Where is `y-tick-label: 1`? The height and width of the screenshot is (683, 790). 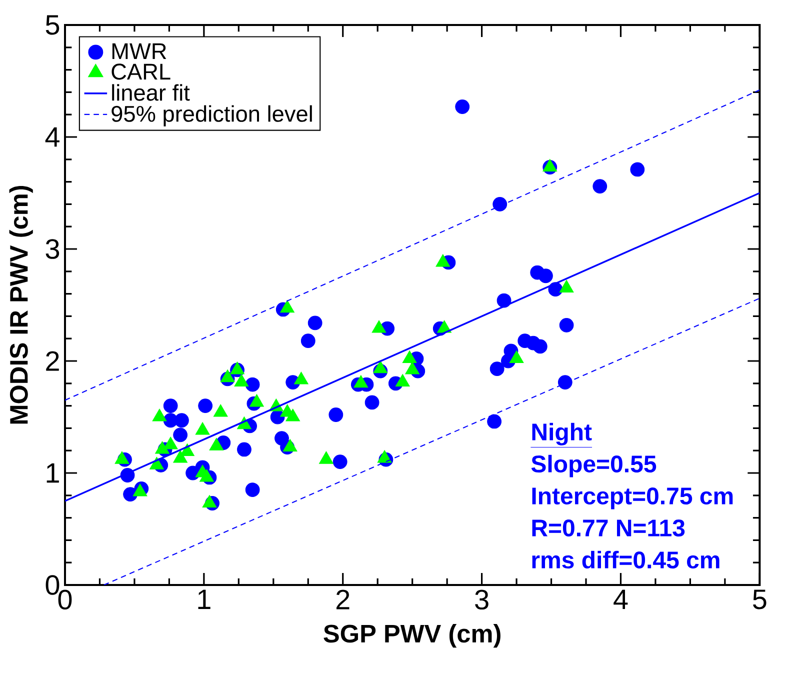
y-tick-label: 1 is located at coordinates (52, 473).